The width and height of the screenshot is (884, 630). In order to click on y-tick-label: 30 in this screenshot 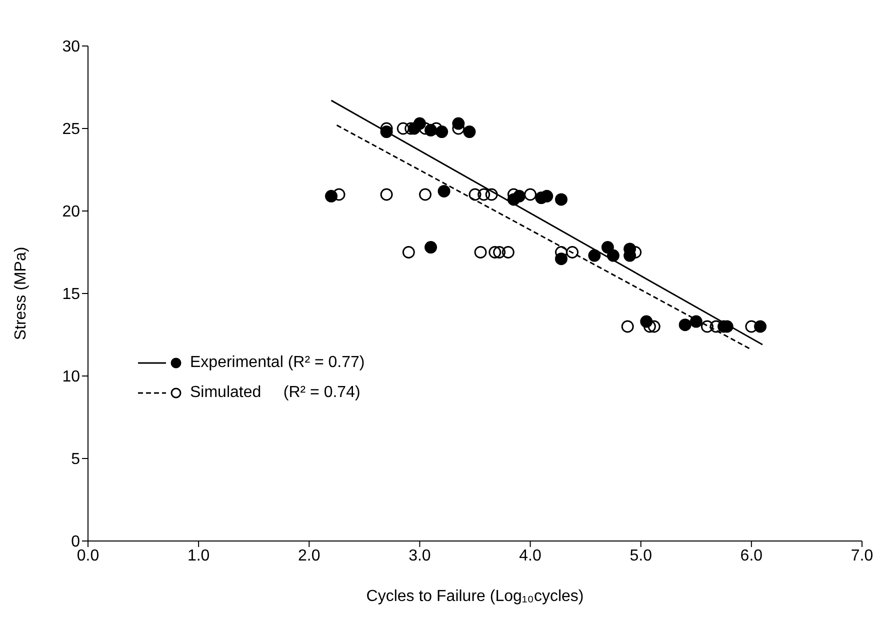, I will do `click(71, 47)`.